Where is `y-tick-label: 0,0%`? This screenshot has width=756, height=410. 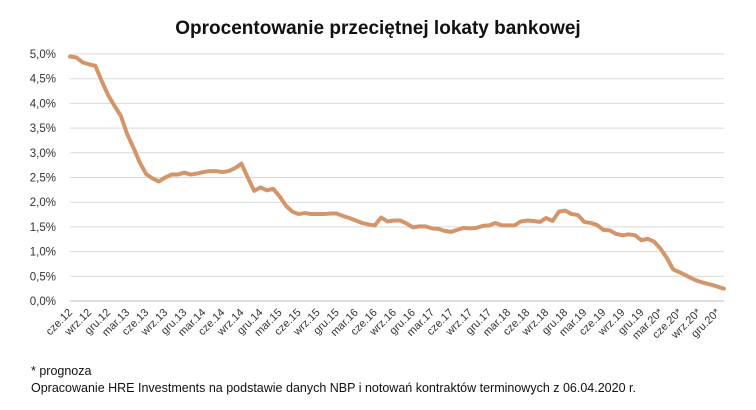
y-tick-label: 0,0% is located at coordinates (43, 302).